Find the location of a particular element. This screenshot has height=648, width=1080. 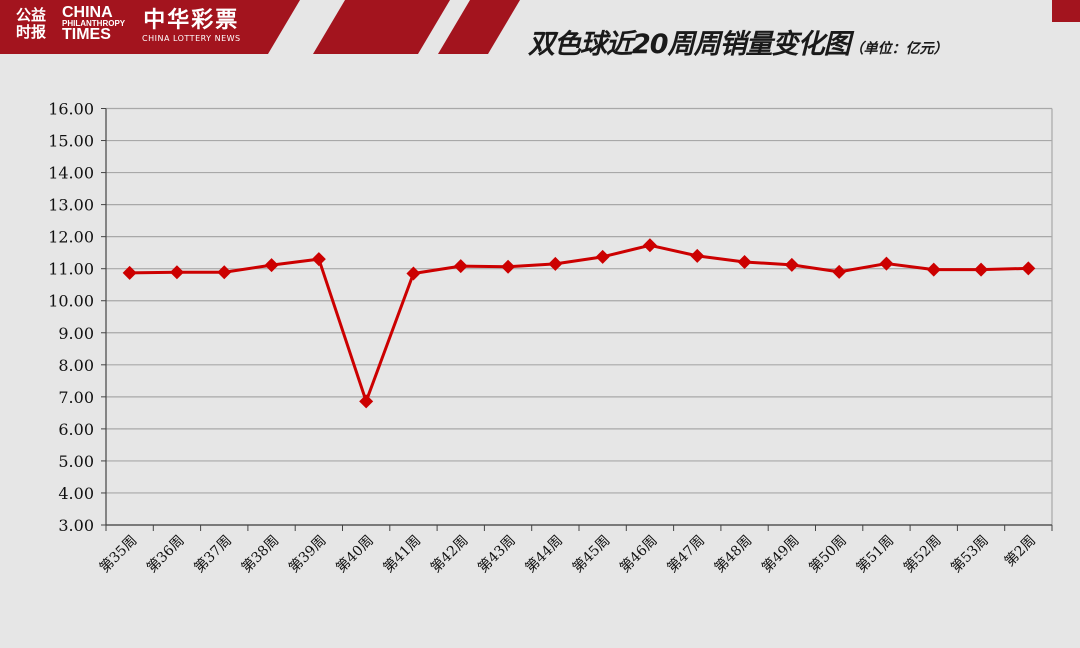

logo-en-bottom: TIMES is located at coordinates (86, 34).